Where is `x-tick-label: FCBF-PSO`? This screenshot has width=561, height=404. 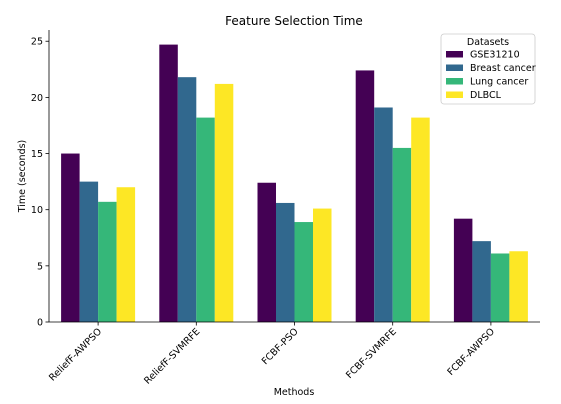 x-tick-label: FCBF-PSO is located at coordinates (280, 346).